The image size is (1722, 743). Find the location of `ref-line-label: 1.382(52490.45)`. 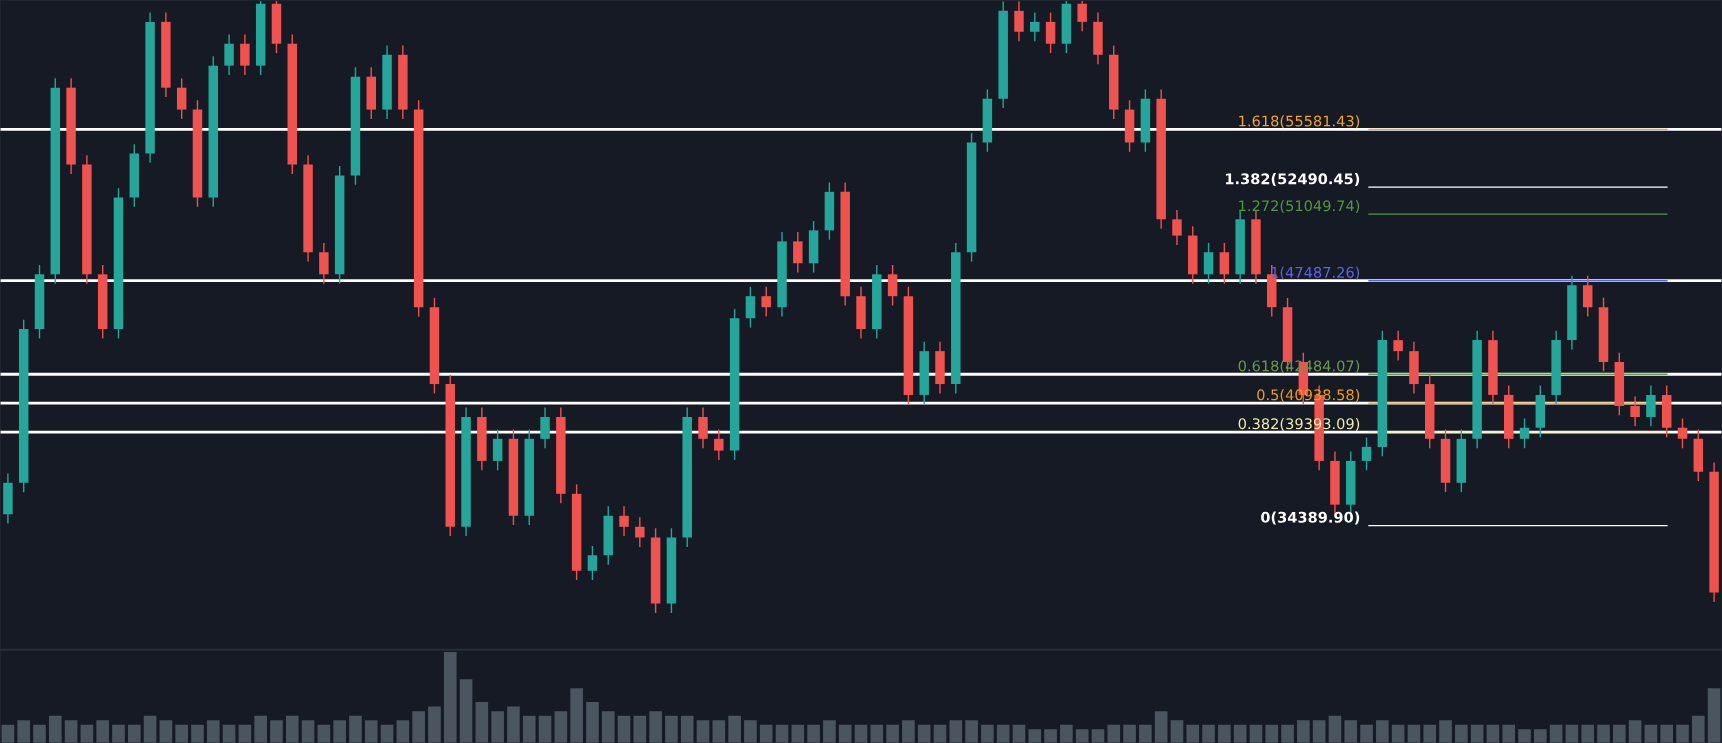

ref-line-label: 1.382(52490.45) is located at coordinates (1293, 180).